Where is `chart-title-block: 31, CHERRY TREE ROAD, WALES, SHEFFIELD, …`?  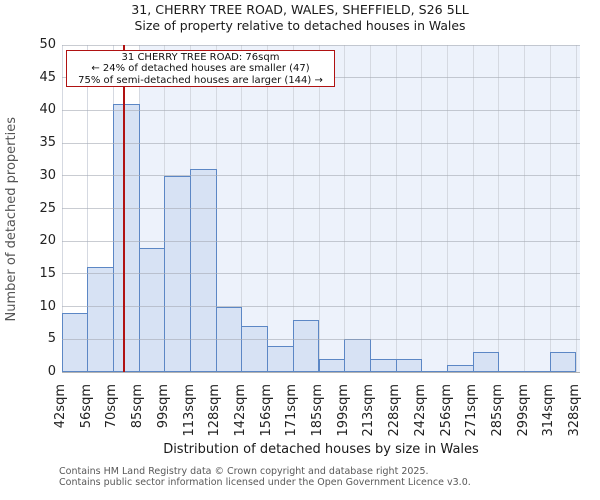 chart-title-block: 31, CHERRY TREE ROAD, WALES, SHEFFIELD, … is located at coordinates (300, 18).